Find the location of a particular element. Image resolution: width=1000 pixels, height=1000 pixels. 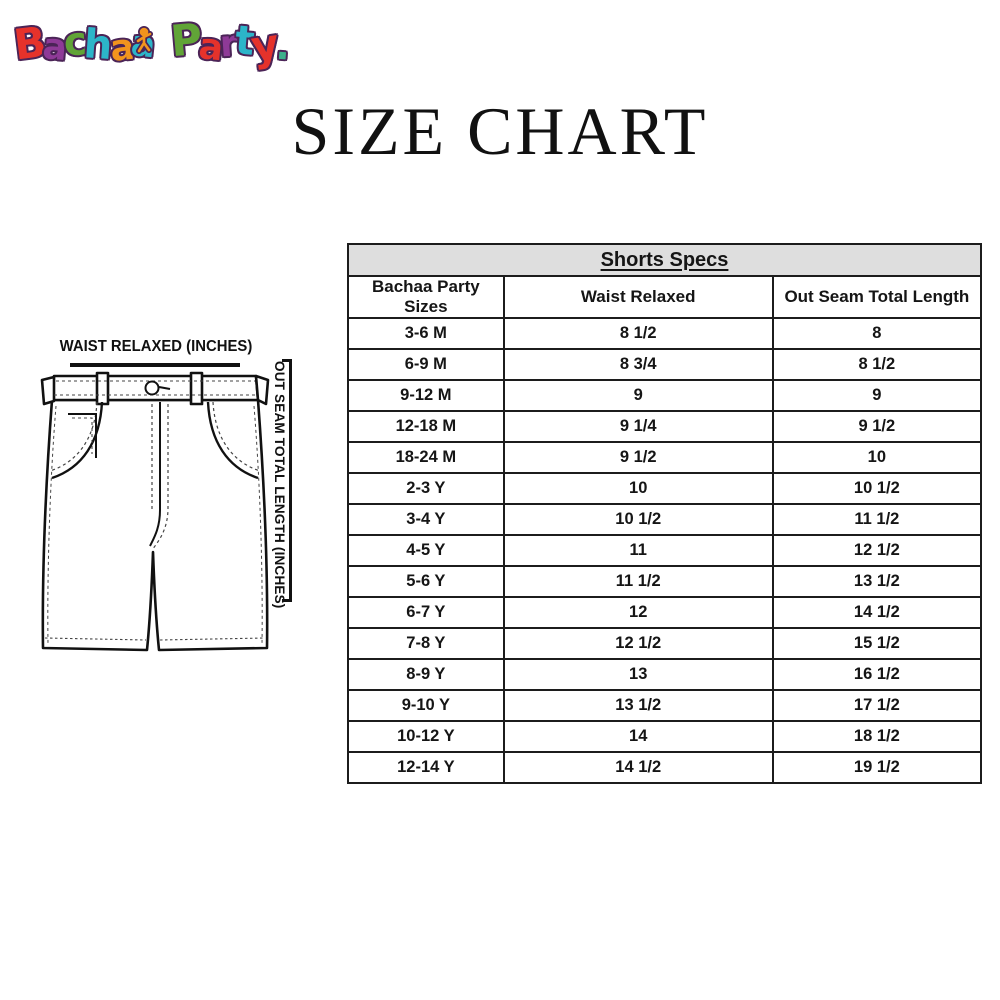

waist-cell: 9 1/2 is located at coordinates (638, 457).